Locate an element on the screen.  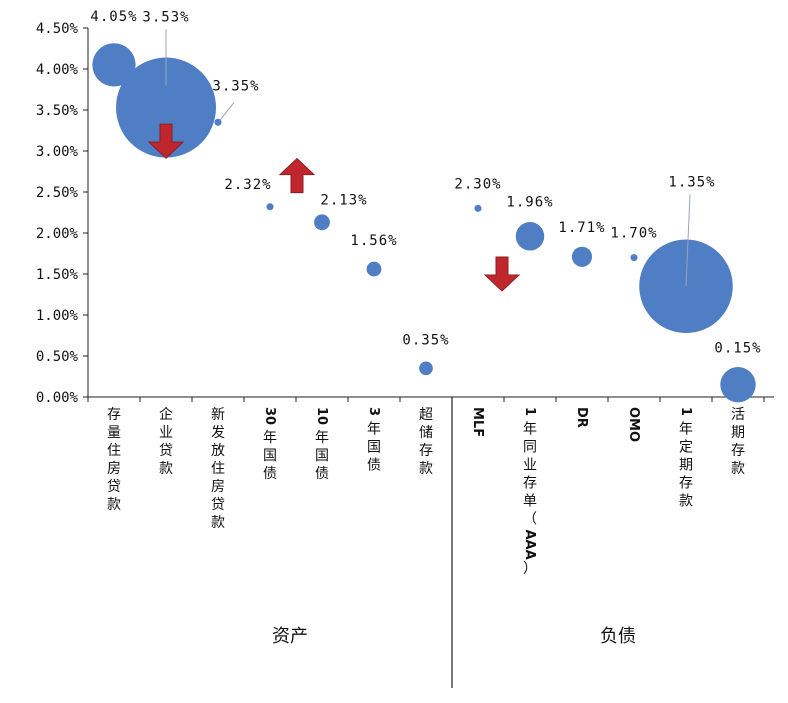
category-label-latin: MLF is located at coordinates (477, 422).